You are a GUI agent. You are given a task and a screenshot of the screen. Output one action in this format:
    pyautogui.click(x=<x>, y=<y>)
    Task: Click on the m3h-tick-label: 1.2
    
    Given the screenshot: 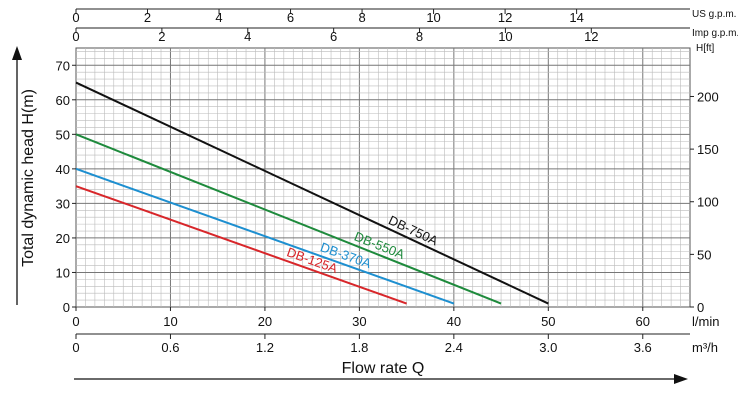 What is the action you would take?
    pyautogui.click(x=265, y=347)
    